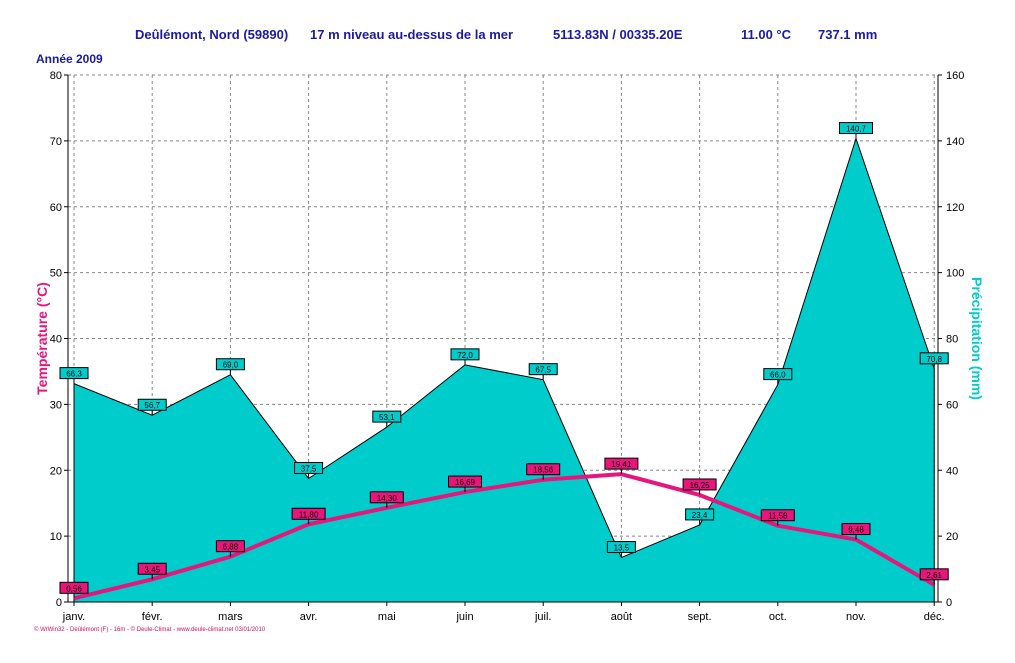  I want to click on header-total-precip: 737.1 mm, so click(848, 34).